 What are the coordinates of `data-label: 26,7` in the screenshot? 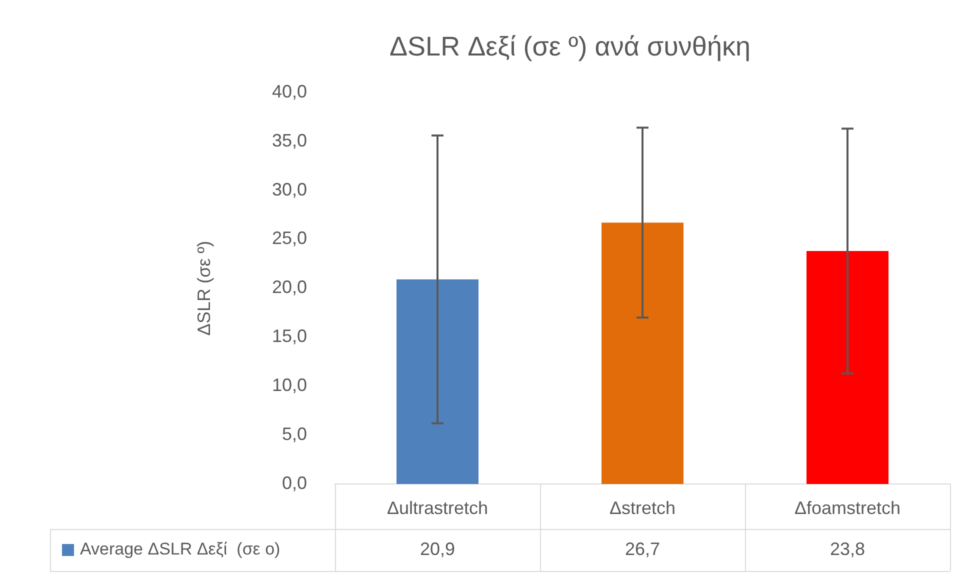 It's located at (642, 548).